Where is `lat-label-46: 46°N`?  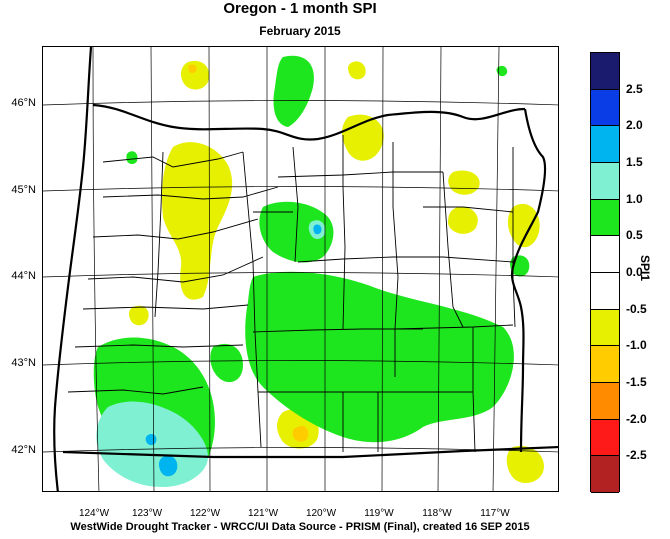
lat-label-46: 46°N is located at coordinates (23, 103).